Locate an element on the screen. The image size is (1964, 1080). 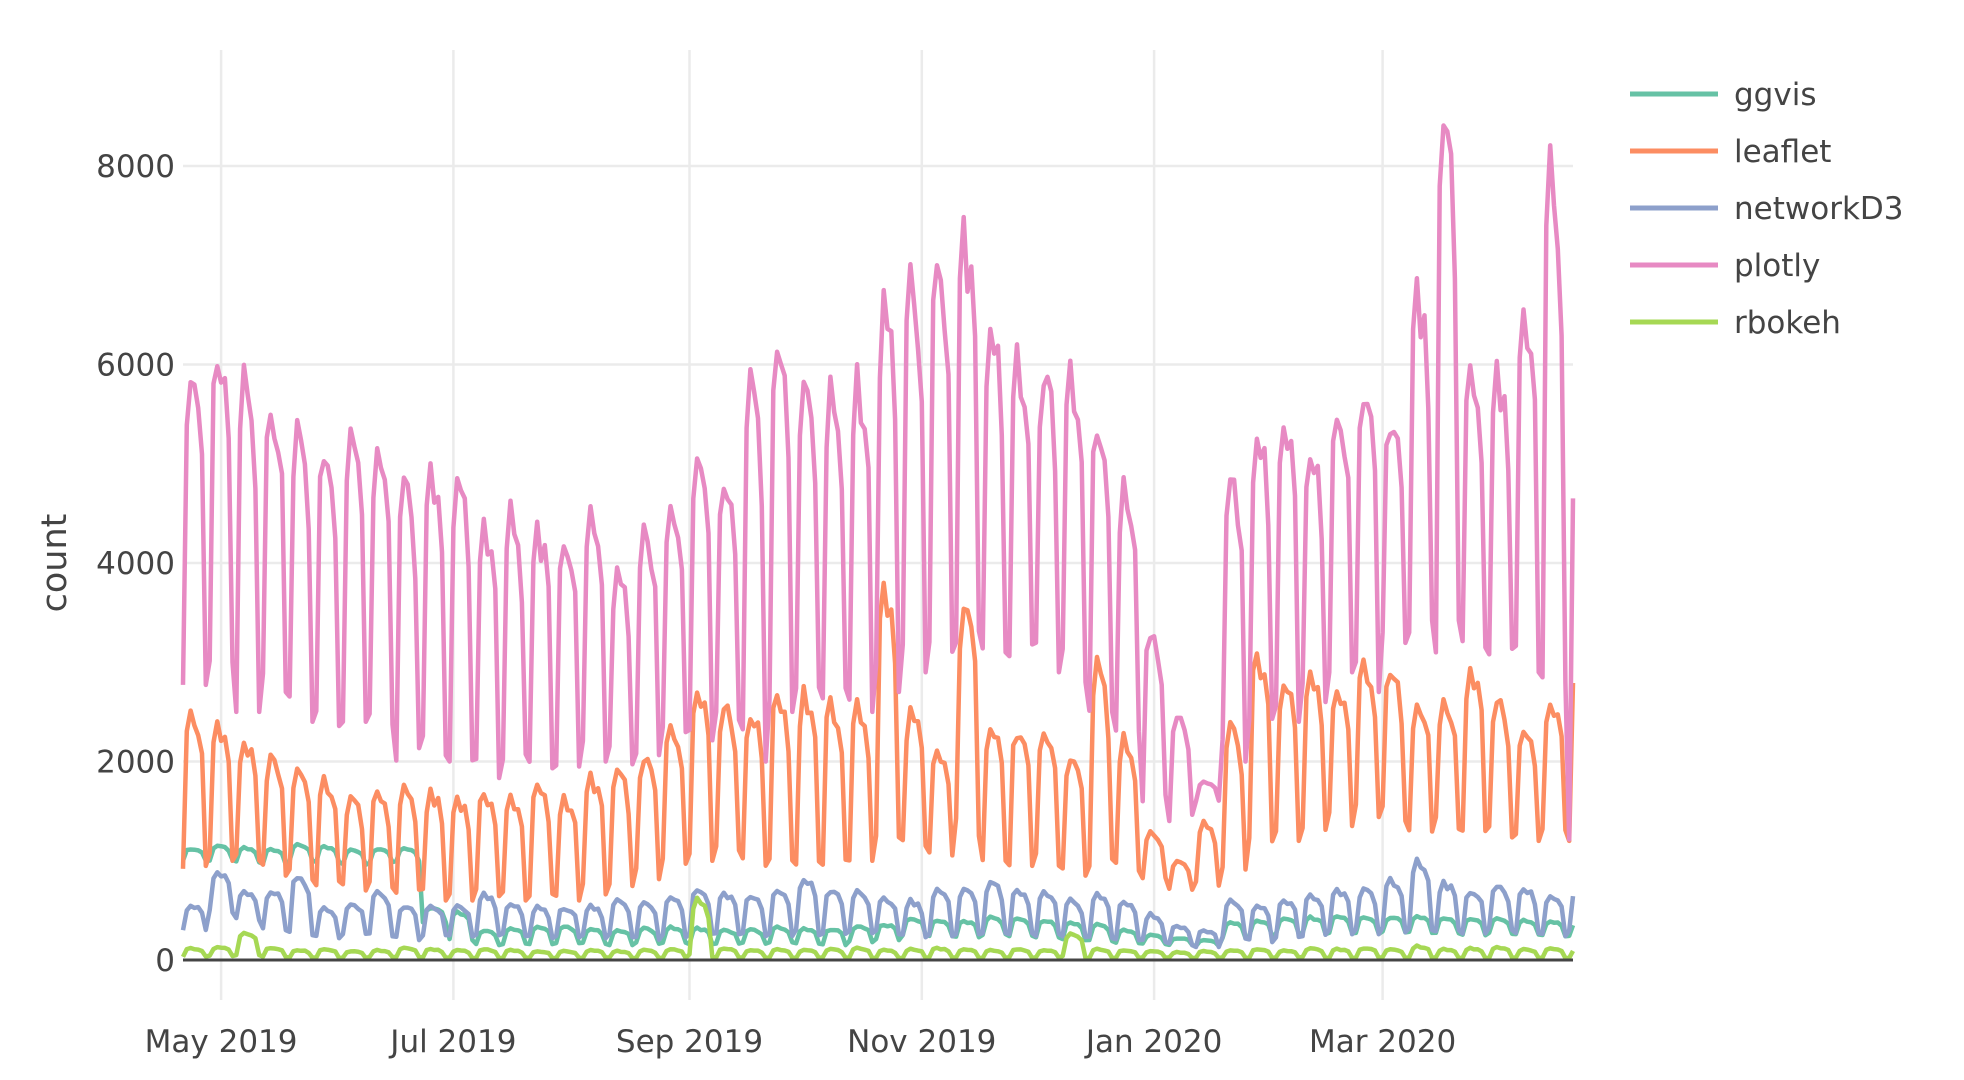
legend: ggvis leaflet networkD3 plotly rbokeh is located at coordinates (1767, 209).